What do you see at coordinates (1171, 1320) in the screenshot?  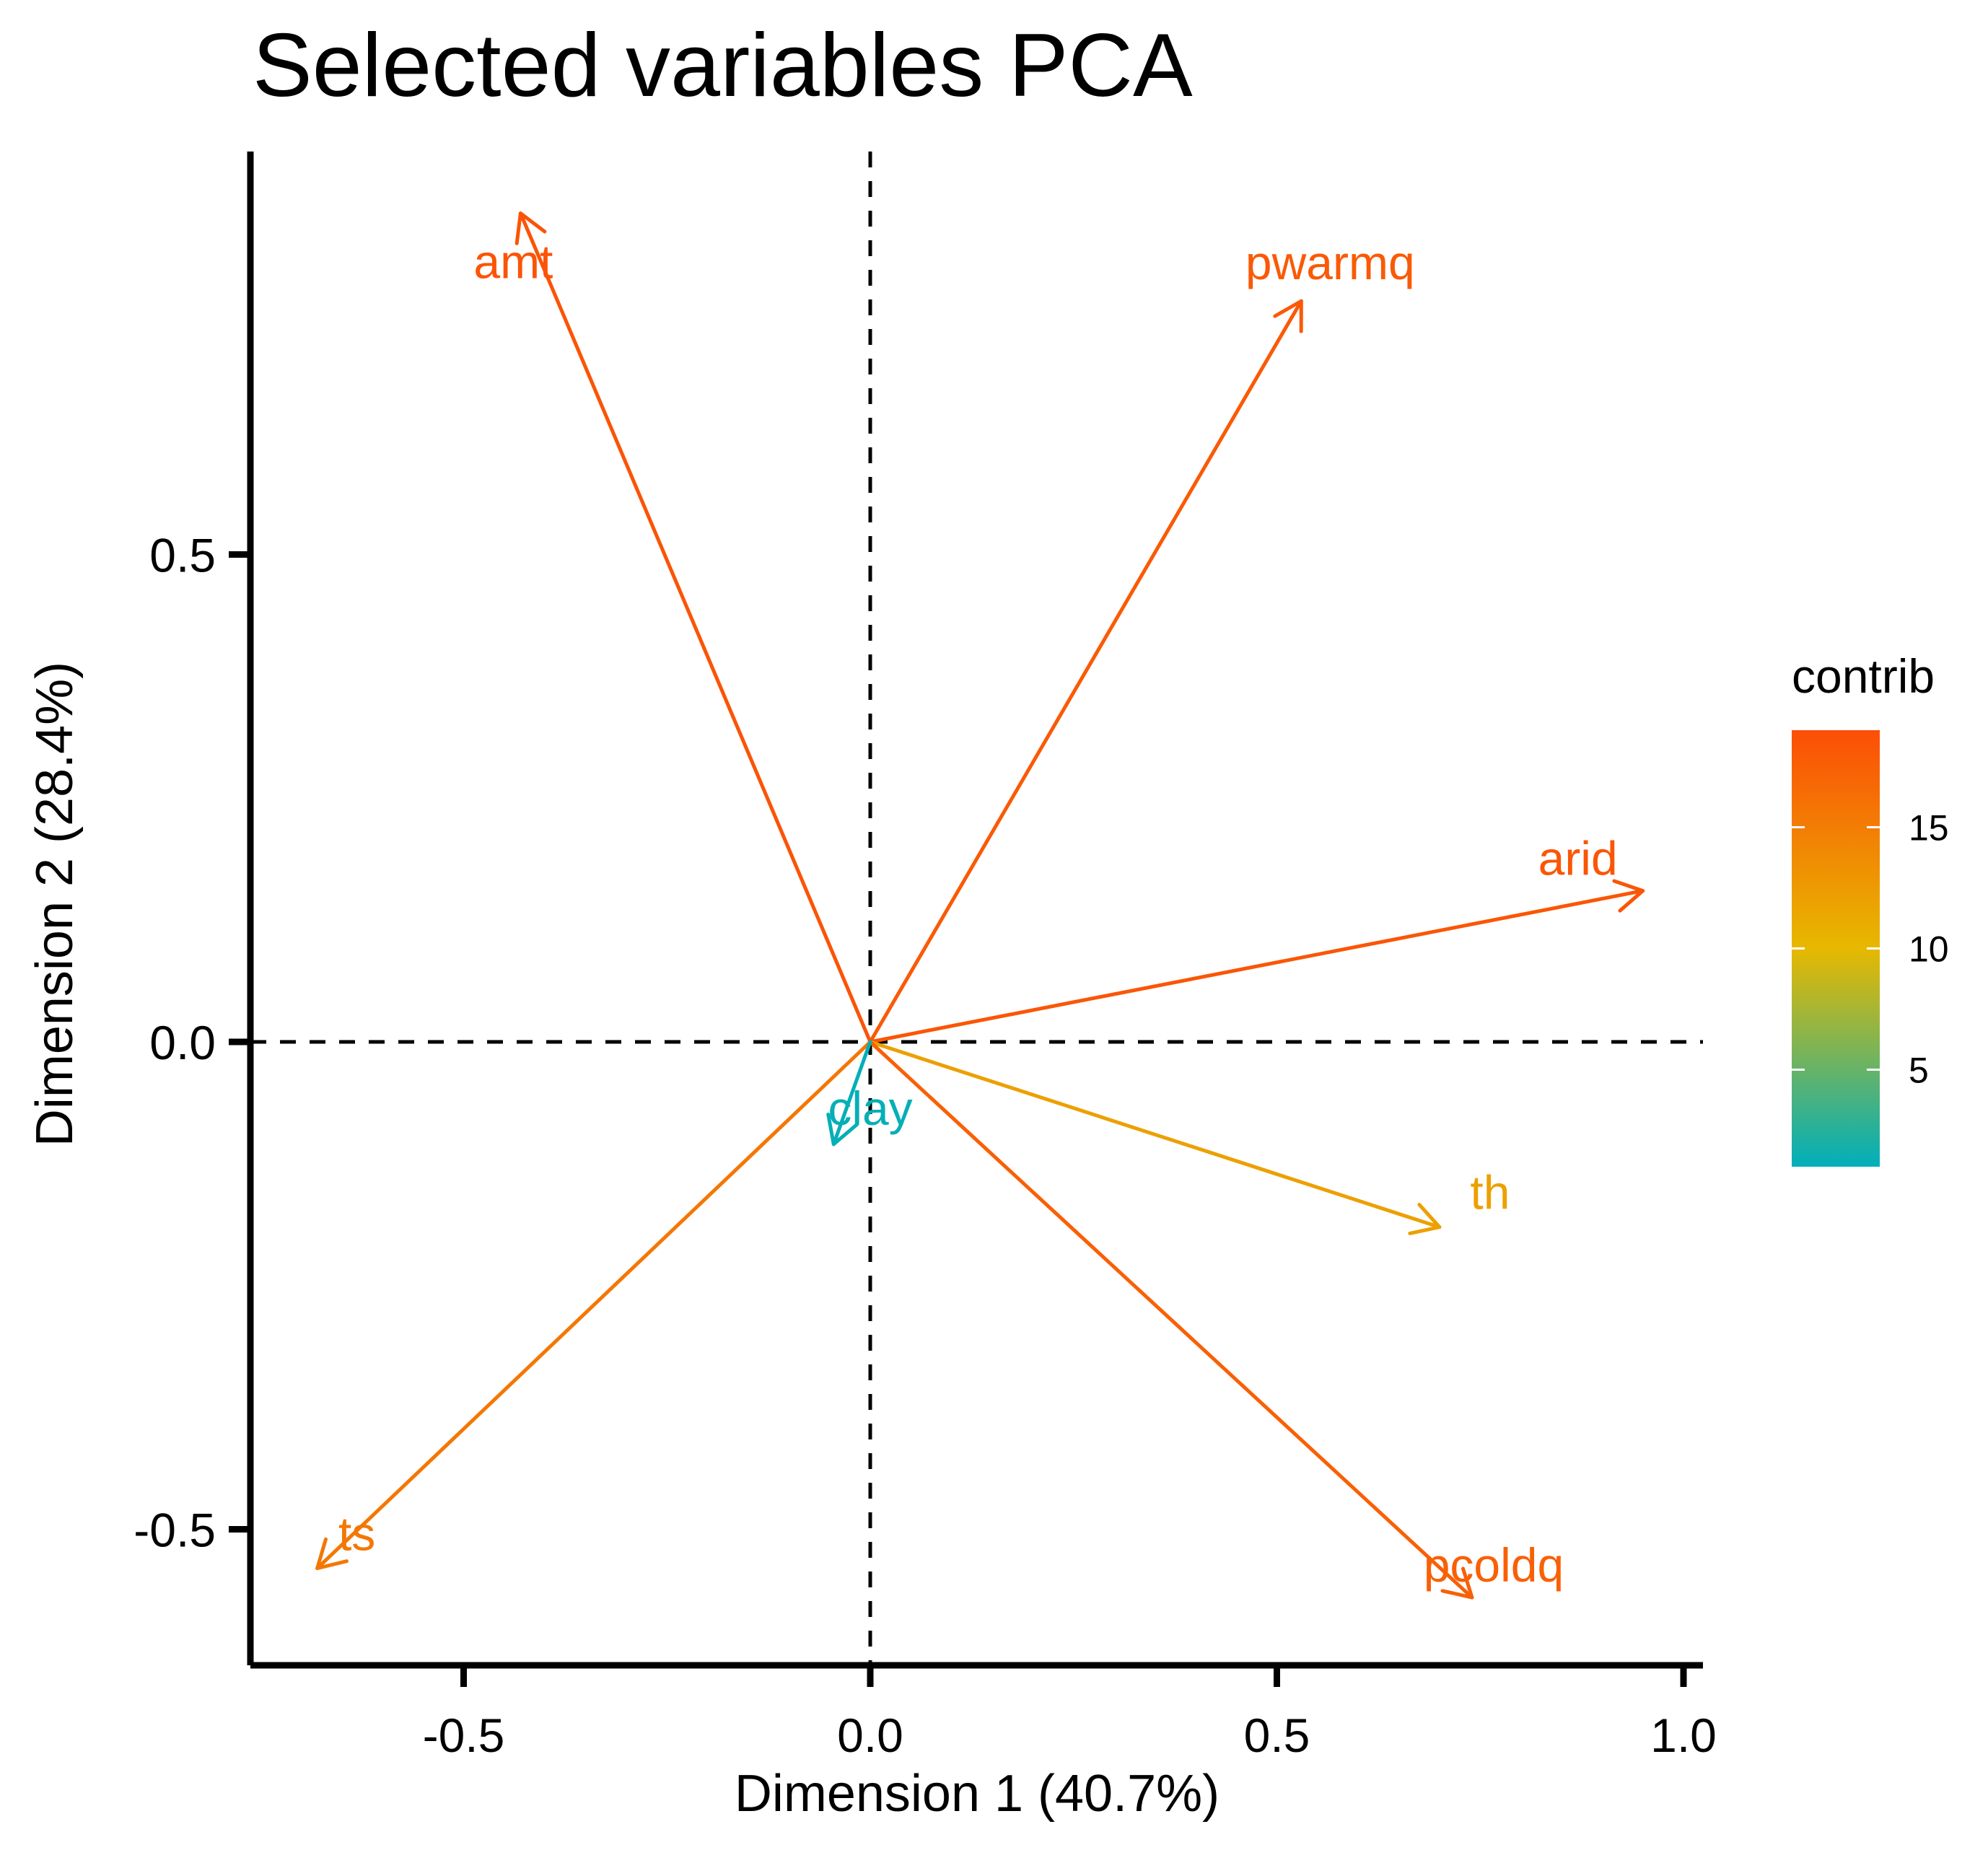 I see `arrow-shaft-pcoldq` at bounding box center [1171, 1320].